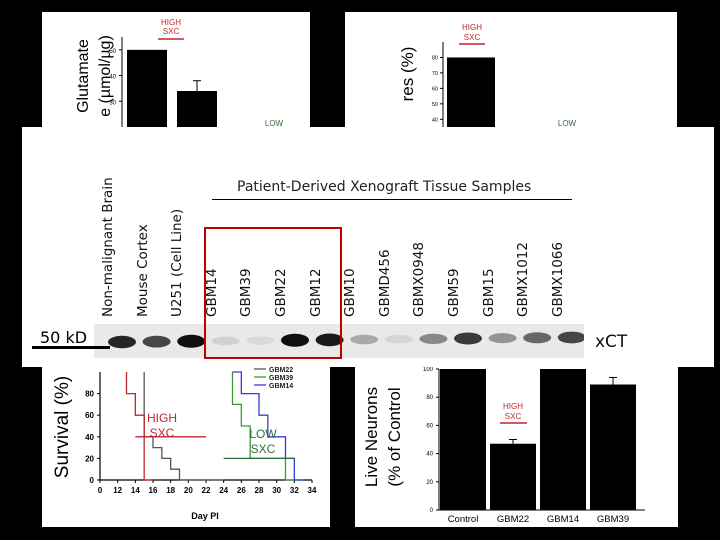 The width and height of the screenshot is (720, 540). Describe the element at coordinates (394, 436) in the screenshot. I see `ylabel-line2: (% of Control` at that location.